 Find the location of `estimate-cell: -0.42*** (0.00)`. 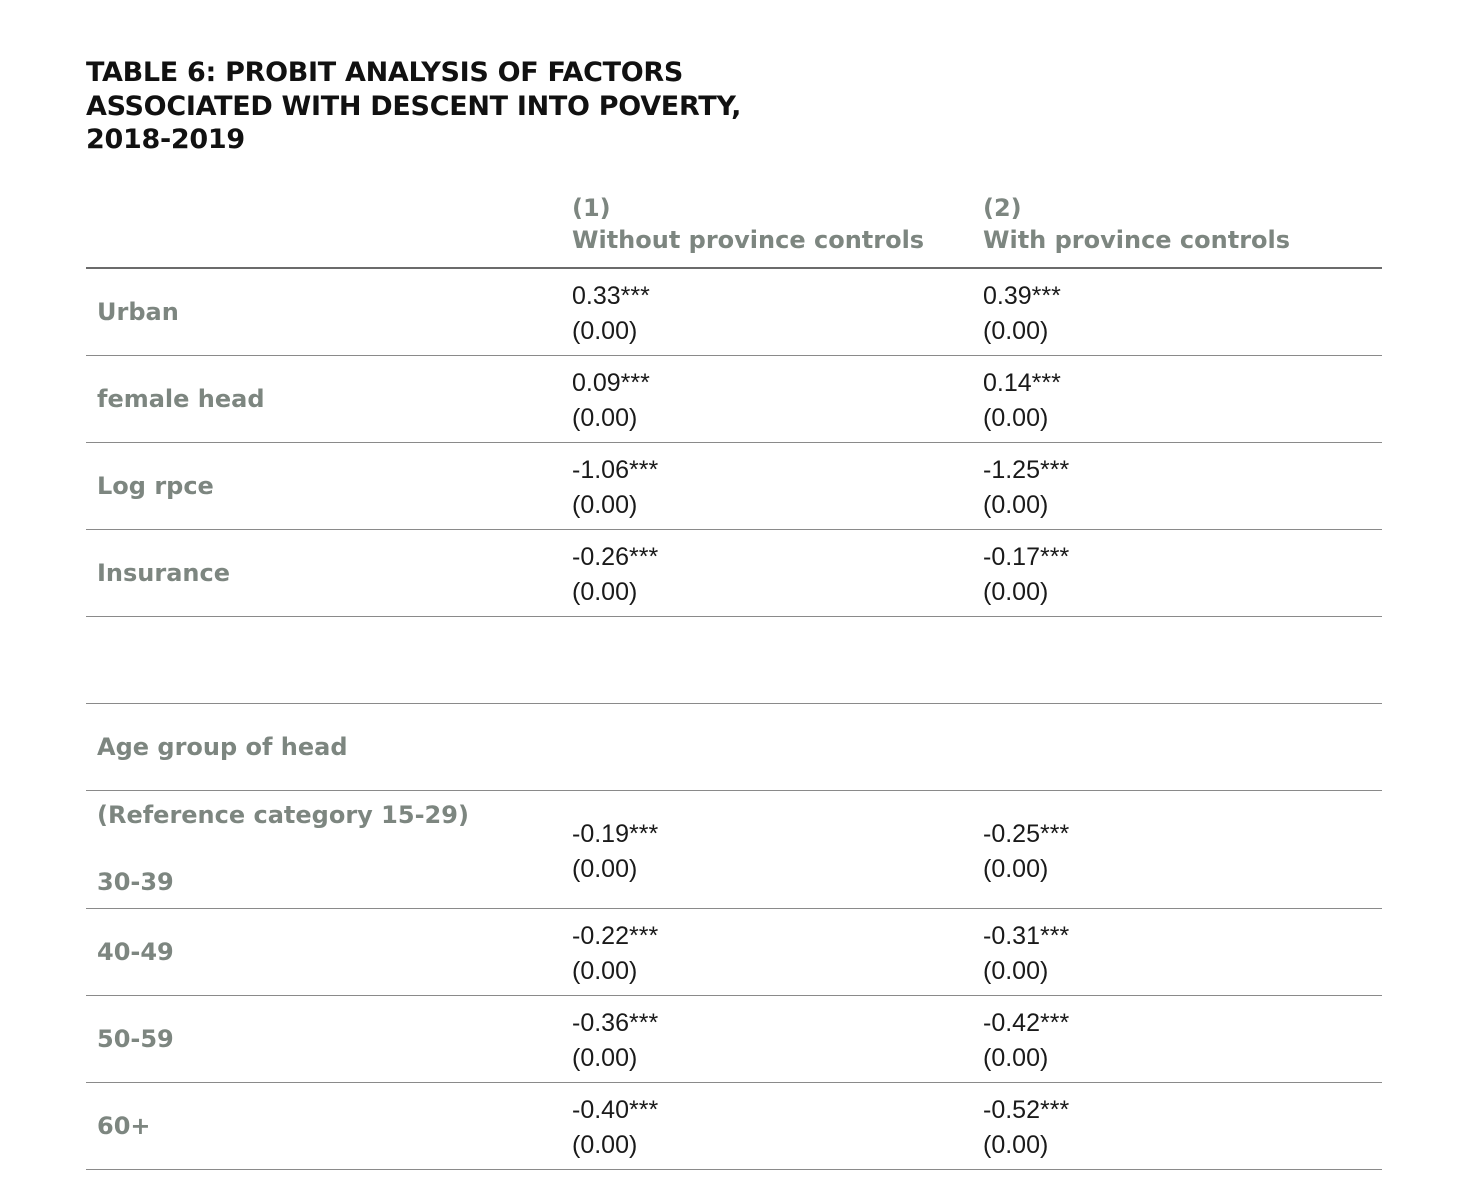

estimate-cell: -0.42*** (0.00) is located at coordinates (1026, 1041).